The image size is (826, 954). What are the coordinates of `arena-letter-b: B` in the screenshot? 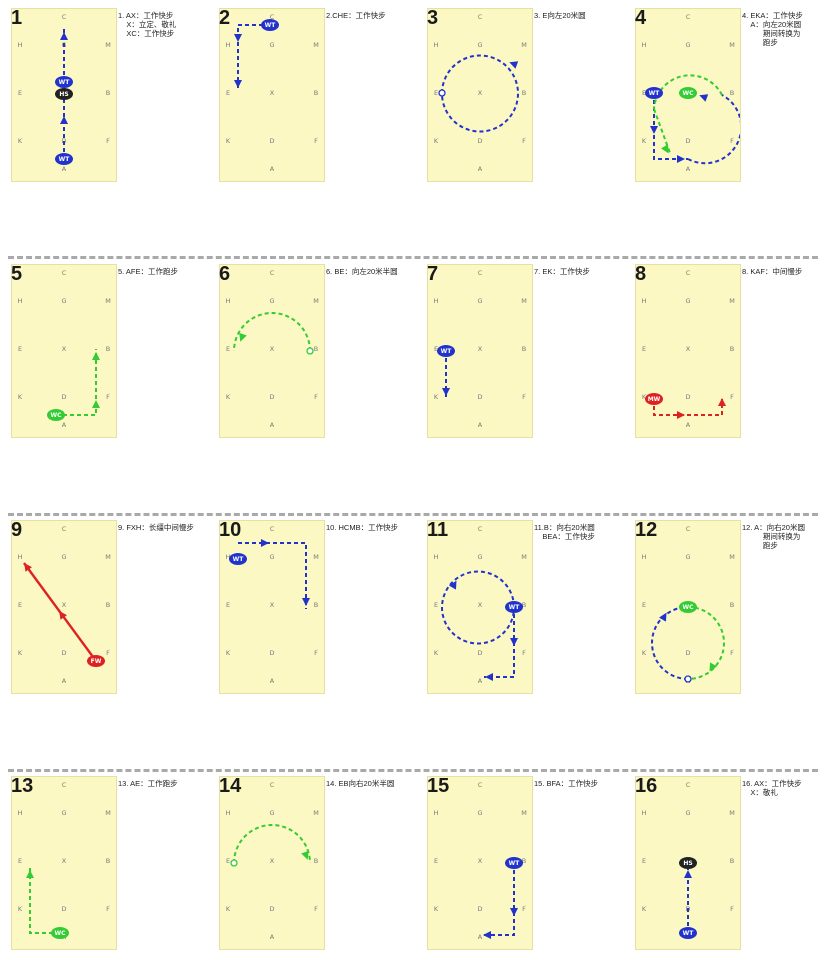 It's located at (316, 605).